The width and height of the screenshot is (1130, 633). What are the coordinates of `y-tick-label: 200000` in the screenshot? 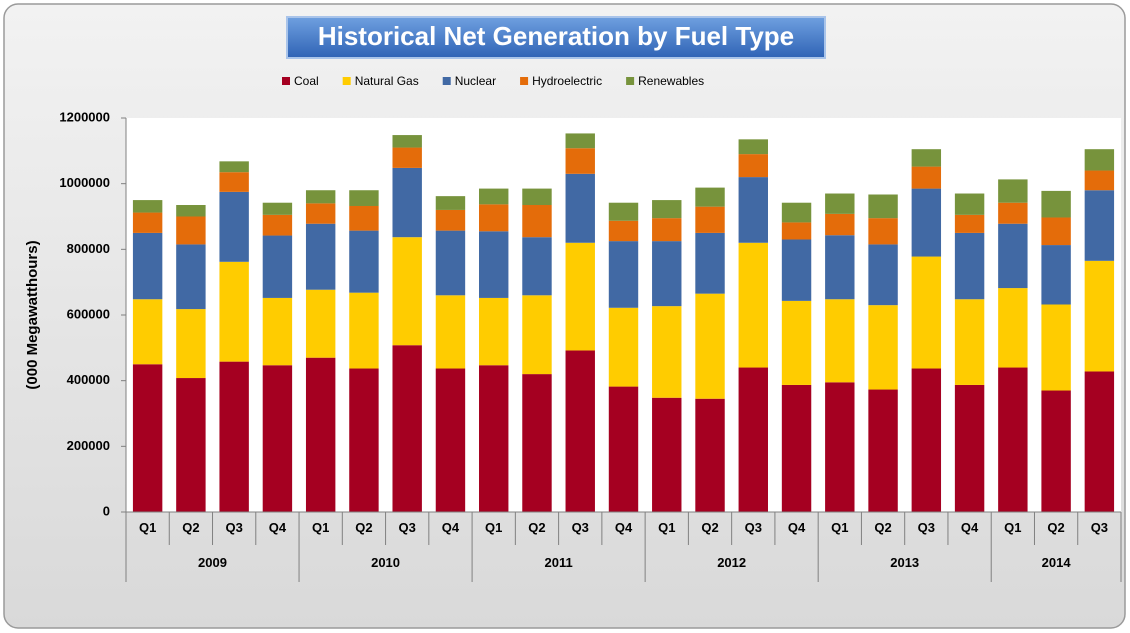 It's located at (88, 445).